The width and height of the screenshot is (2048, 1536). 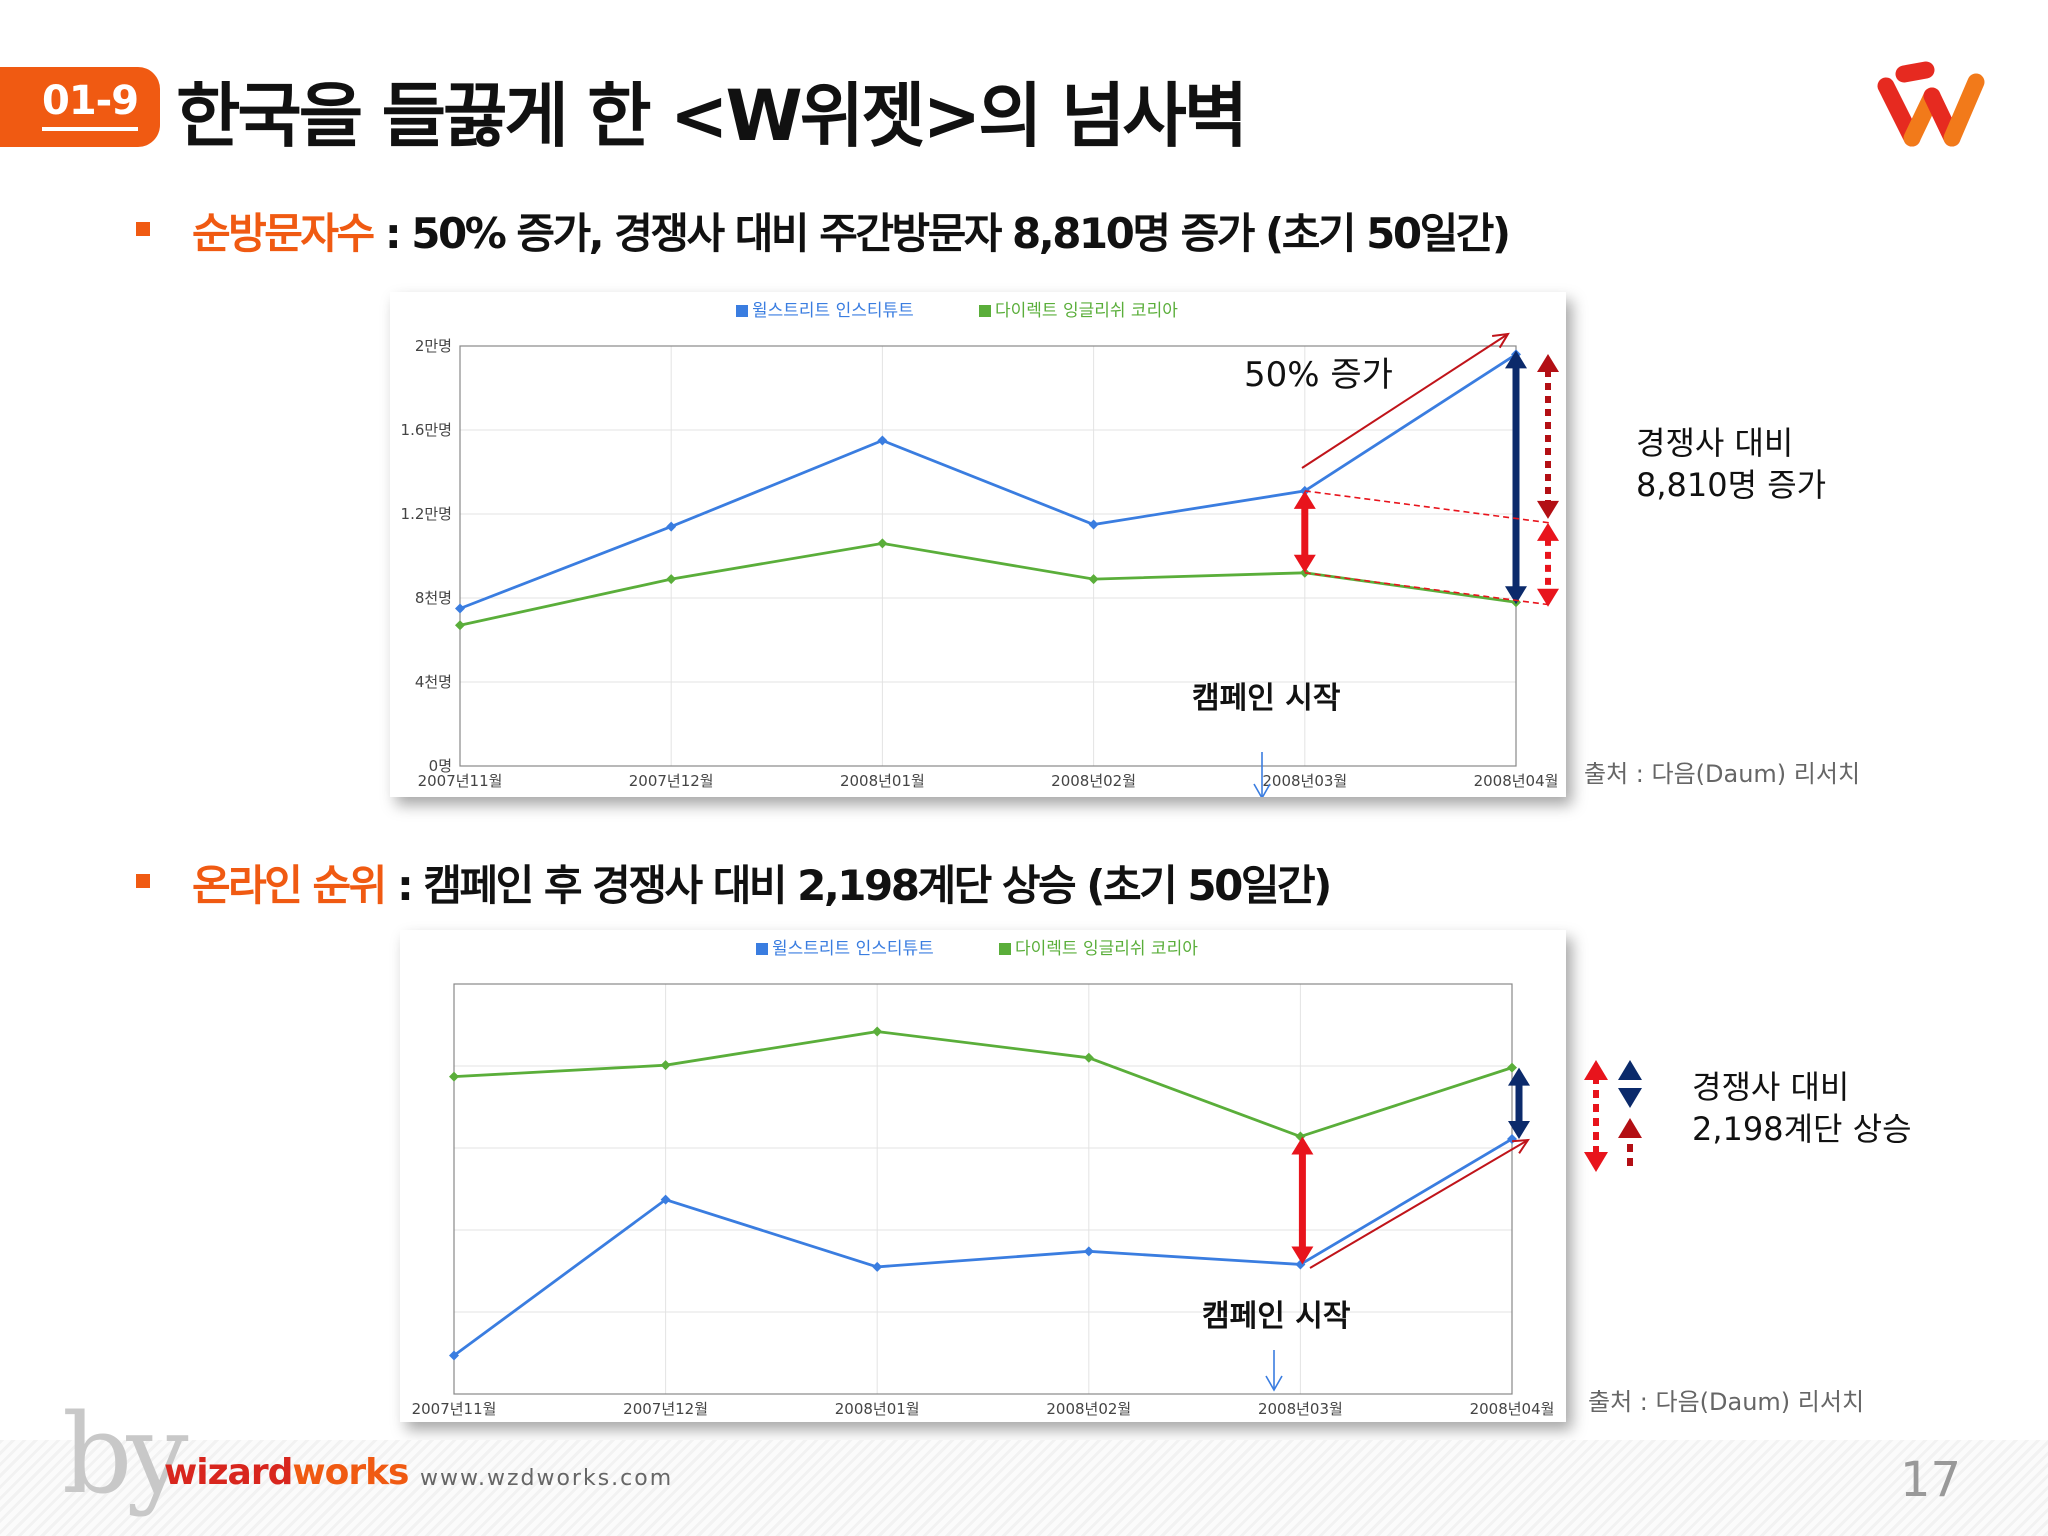 I want to click on wizardworks-logo-icon, so click(x=1931, y=104).